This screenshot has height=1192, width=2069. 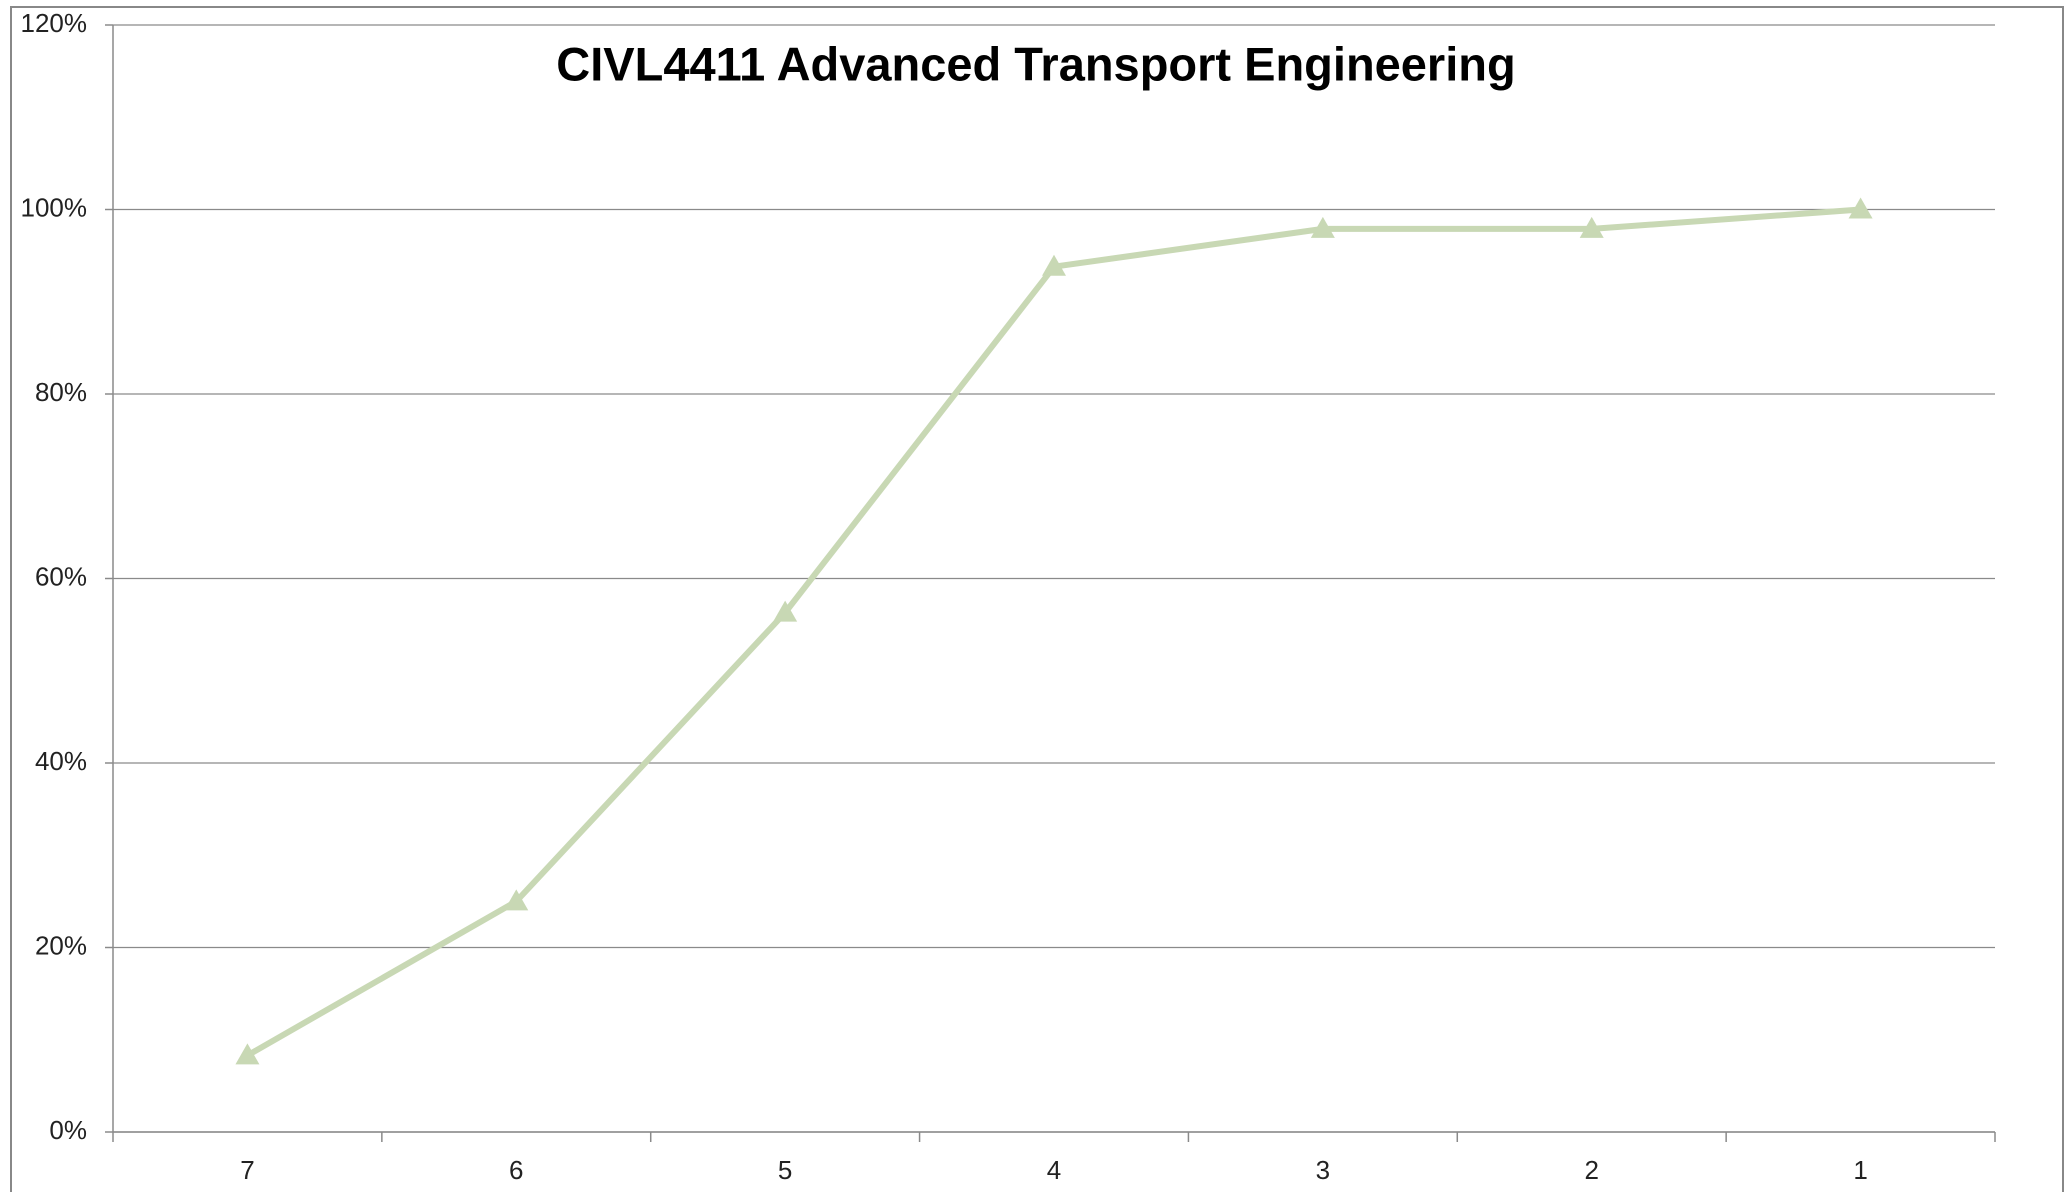 I want to click on y-tick-label: 100%, so click(x=54, y=207).